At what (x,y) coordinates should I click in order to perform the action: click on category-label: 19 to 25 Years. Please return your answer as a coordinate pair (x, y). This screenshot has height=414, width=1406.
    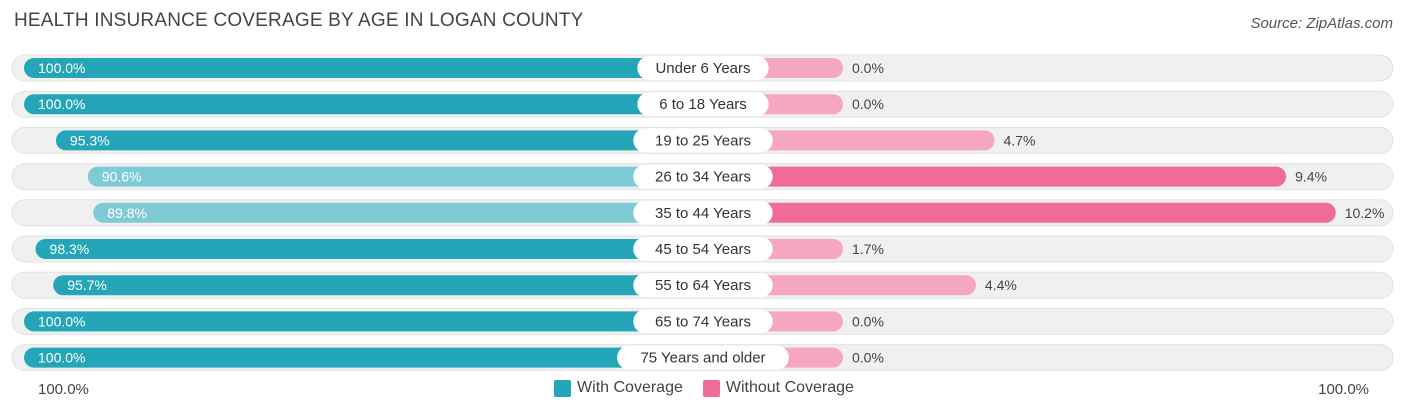
    Looking at the image, I should click on (703, 140).